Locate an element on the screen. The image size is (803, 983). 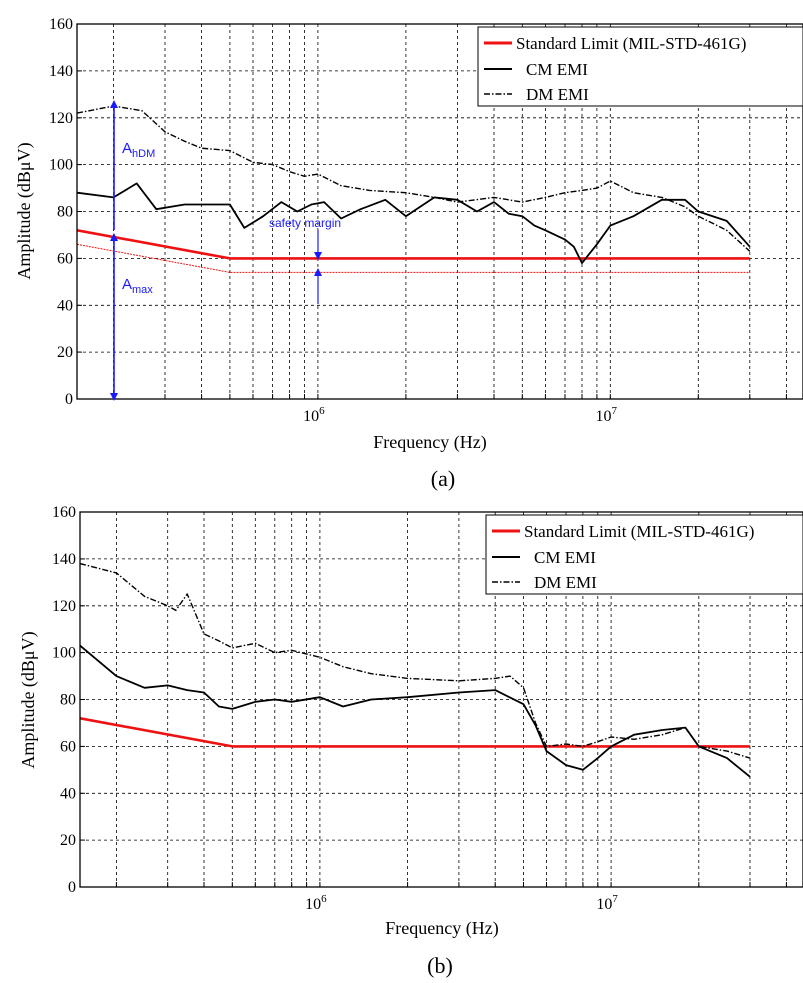
series-a is located at coordinates (414, 189).